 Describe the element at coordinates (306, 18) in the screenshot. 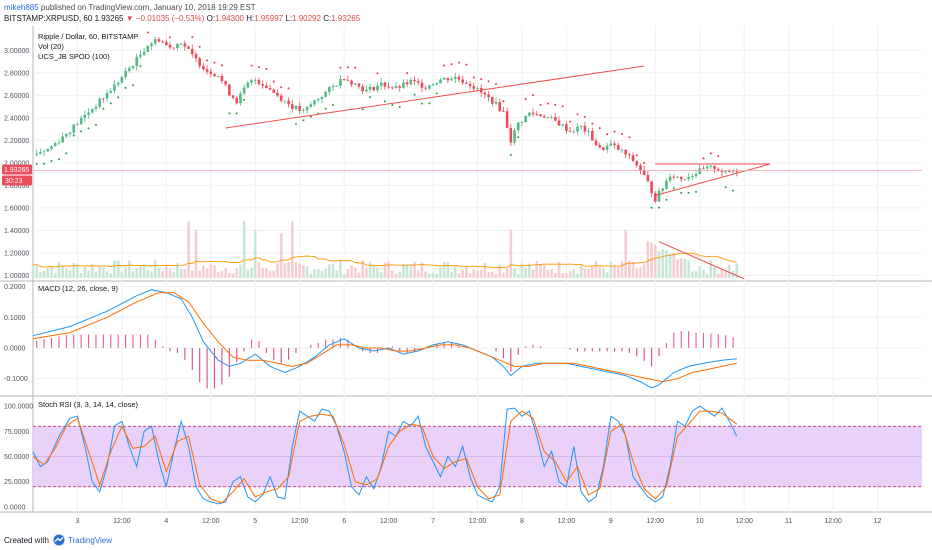

I see `low-value: 1.90292` at that location.